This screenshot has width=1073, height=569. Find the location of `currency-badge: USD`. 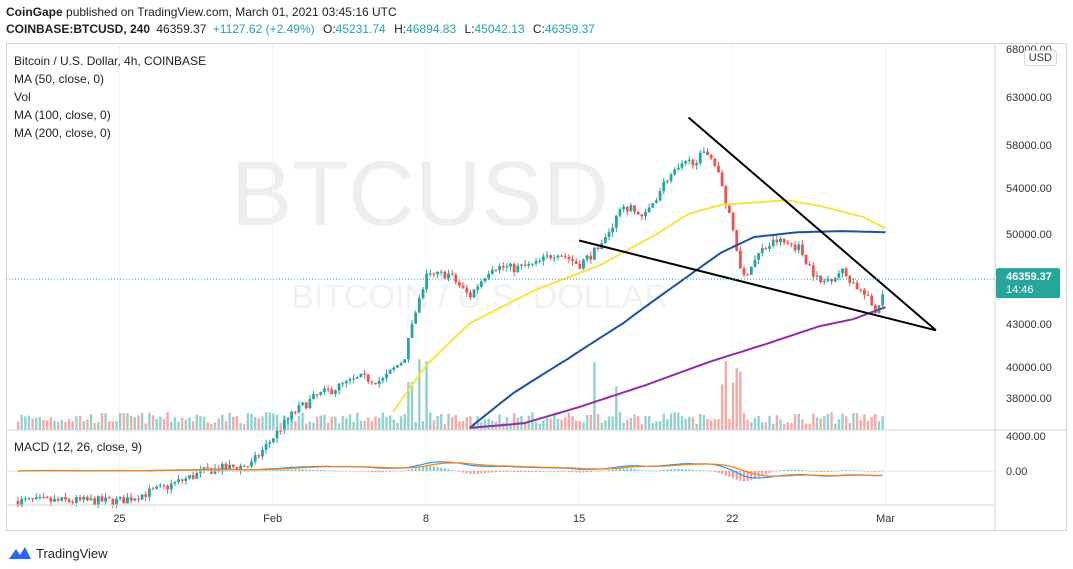

currency-badge: USD is located at coordinates (1040, 58).